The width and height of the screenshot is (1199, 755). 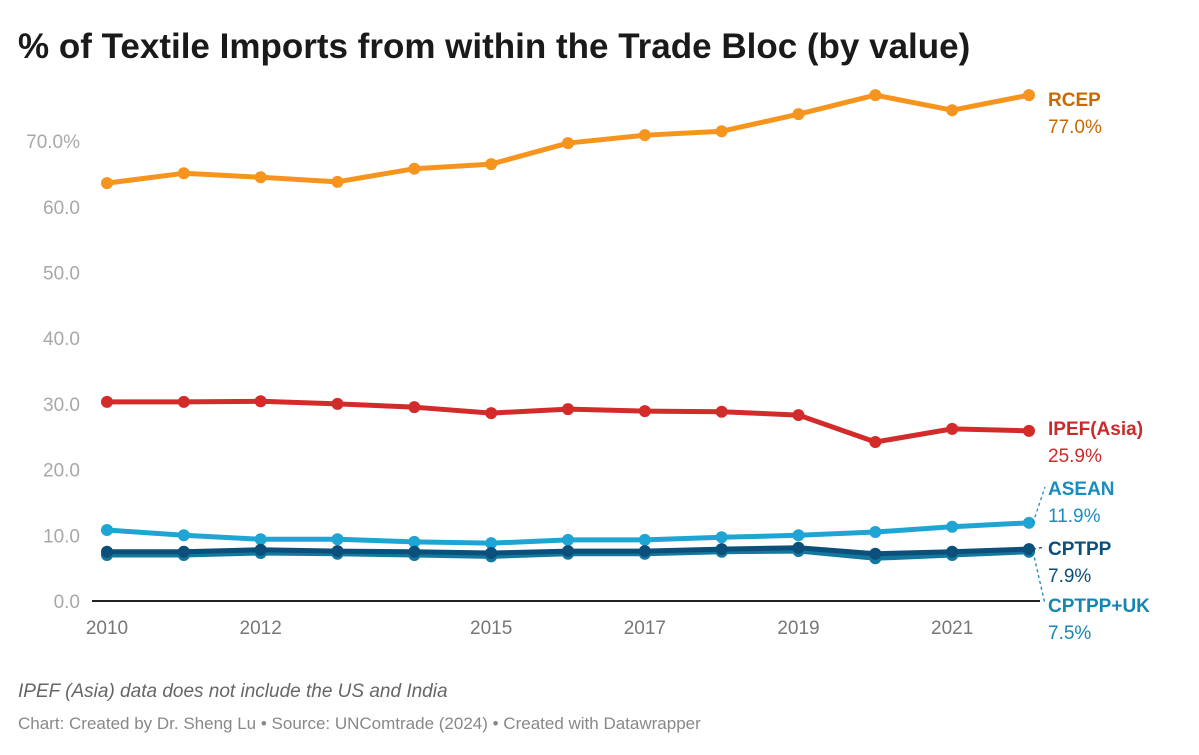 What do you see at coordinates (53, 372) in the screenshot?
I see `y-axis: 0.0 10.0 20.0 30.0 40.0 50.0 60.0 70.0%` at bounding box center [53, 372].